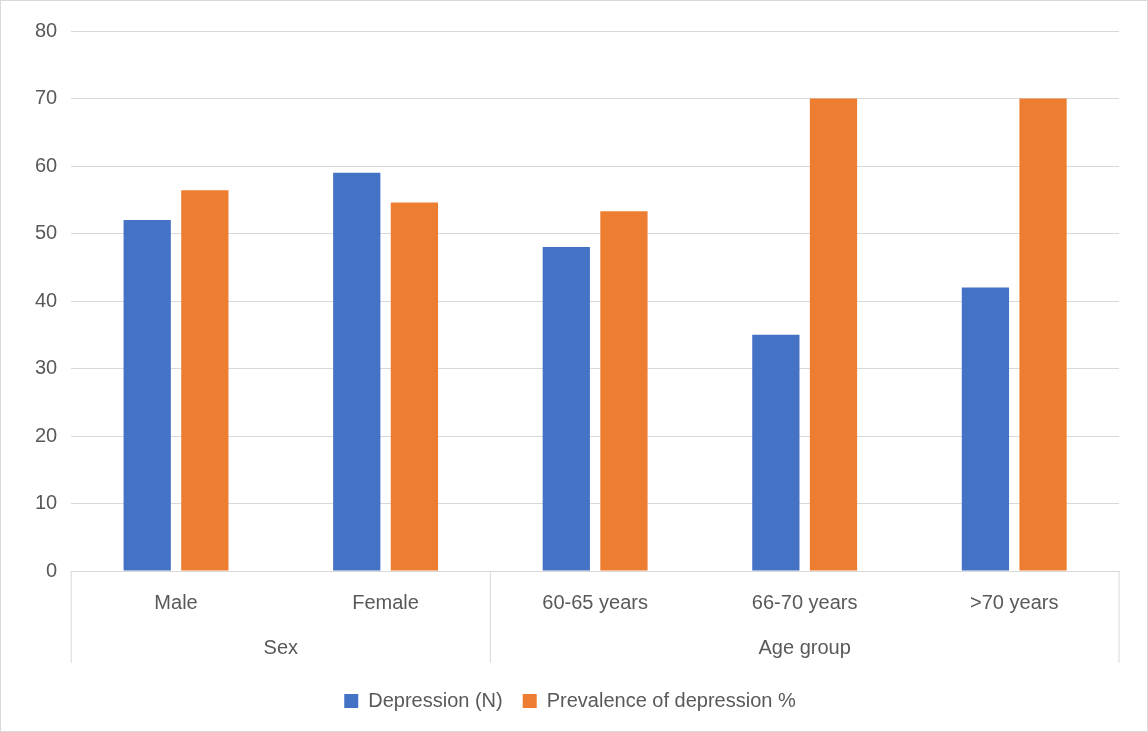  Describe the element at coordinates (176, 601) in the screenshot. I see `x-tick-label: Male` at that location.